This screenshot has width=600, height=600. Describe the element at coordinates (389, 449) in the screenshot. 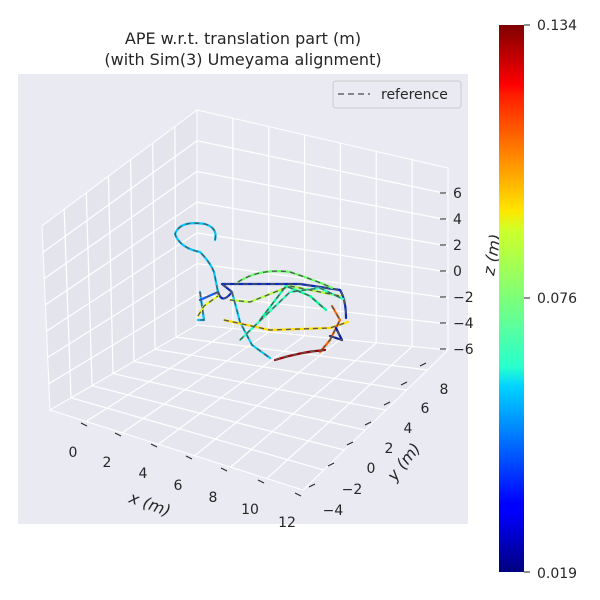

I see `y-tick-label: 2` at that location.